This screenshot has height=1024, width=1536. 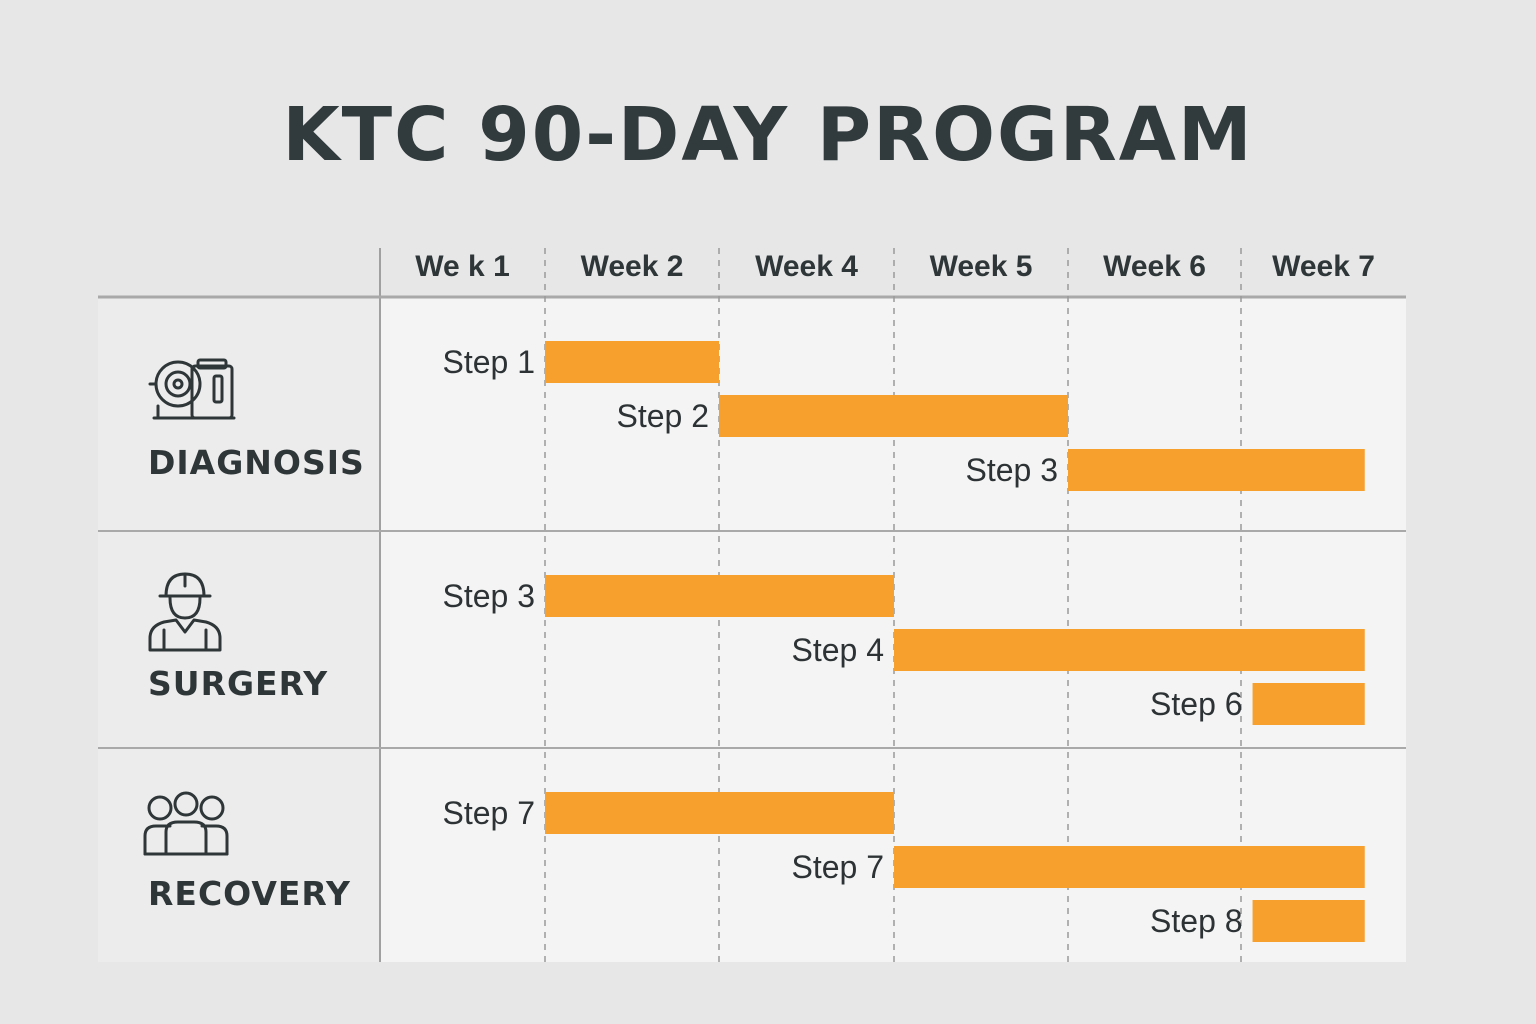 What do you see at coordinates (837, 867) in the screenshot?
I see `step-label-recovery-2: Step 7` at bounding box center [837, 867].